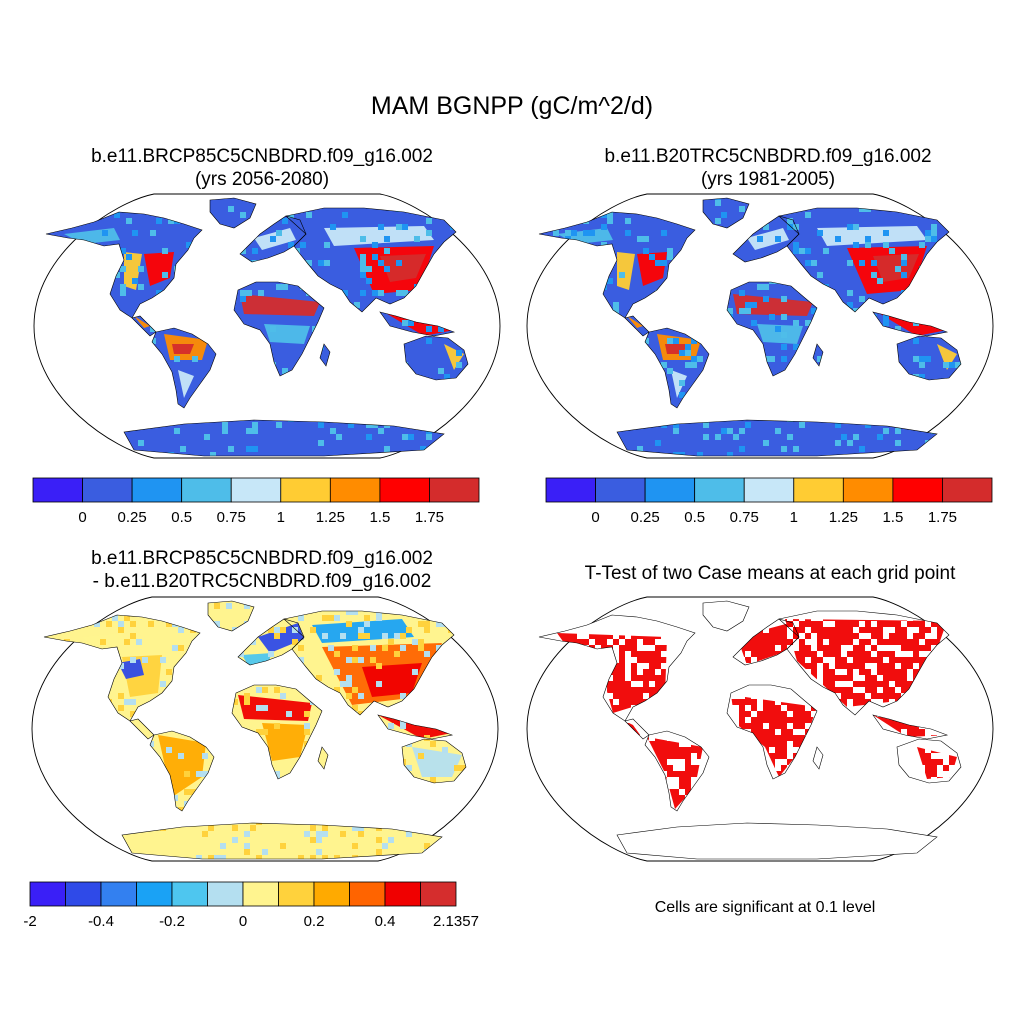  What do you see at coordinates (172, 921) in the screenshot?
I see `colorbar-label: -0.2` at bounding box center [172, 921].